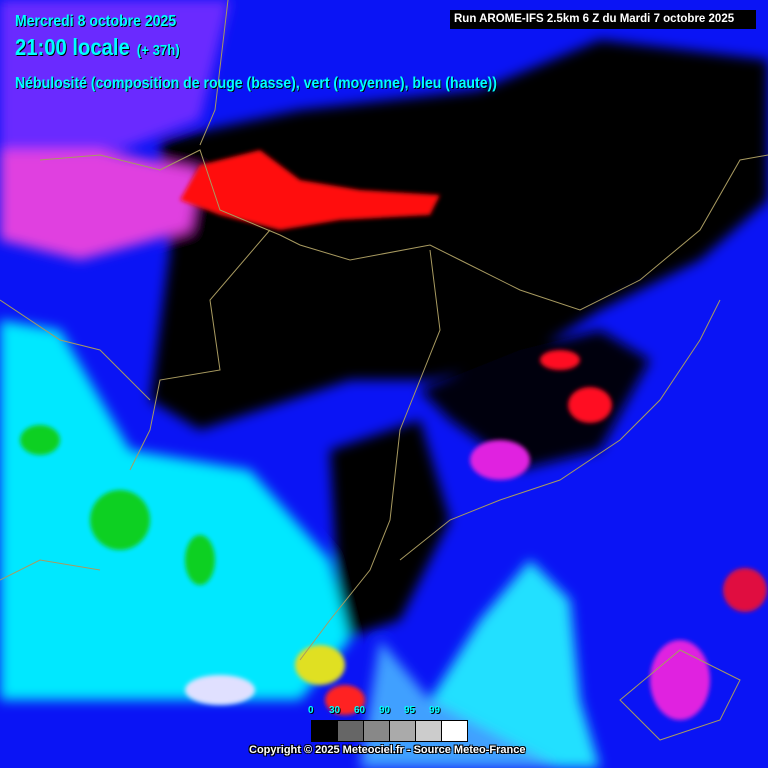 This screenshot has height=768, width=768. Describe the element at coordinates (535, 400) in the screenshot. I see `clear-region-east` at that location.